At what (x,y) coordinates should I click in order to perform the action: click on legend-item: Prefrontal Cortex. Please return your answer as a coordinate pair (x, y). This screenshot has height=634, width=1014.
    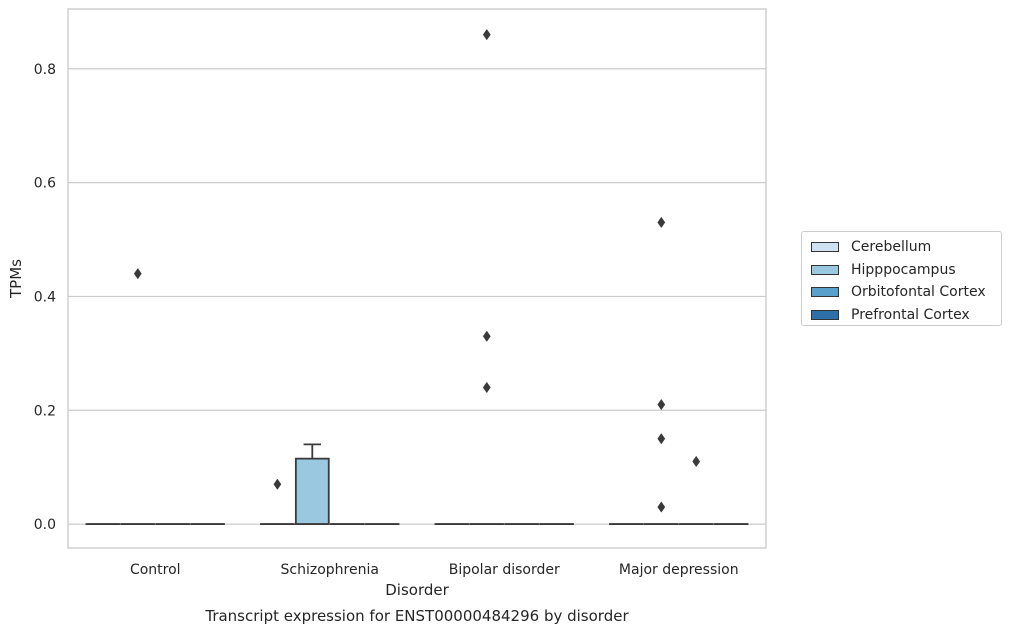
    Looking at the image, I should click on (906, 315).